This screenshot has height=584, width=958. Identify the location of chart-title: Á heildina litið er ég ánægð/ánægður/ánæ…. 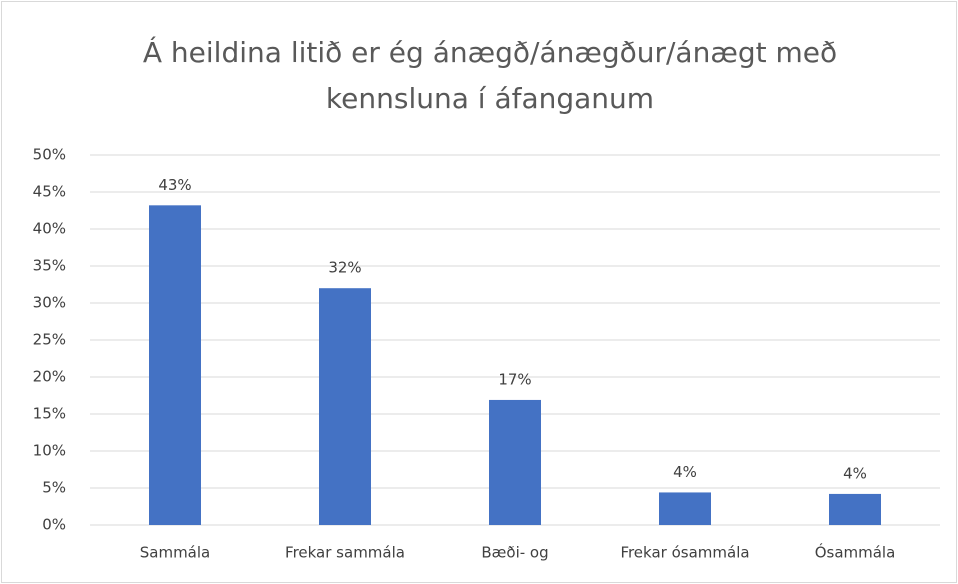
(490, 75).